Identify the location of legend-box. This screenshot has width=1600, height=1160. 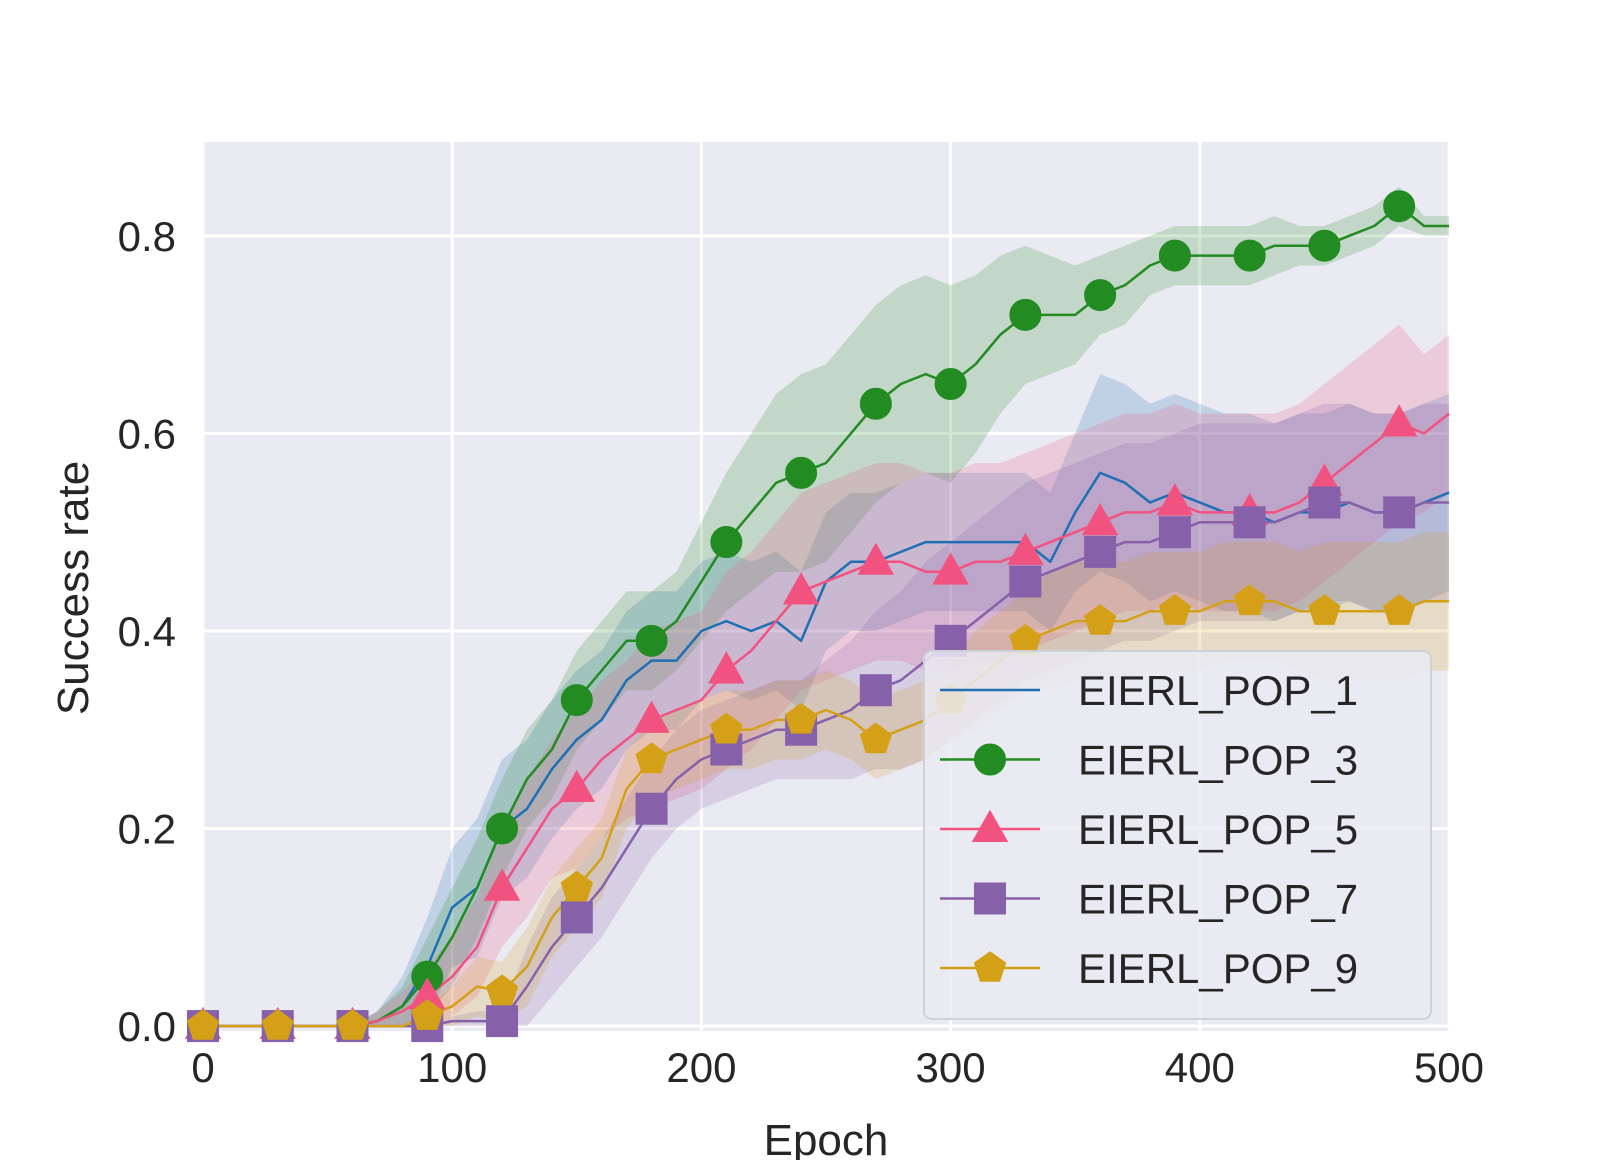
(1177, 835).